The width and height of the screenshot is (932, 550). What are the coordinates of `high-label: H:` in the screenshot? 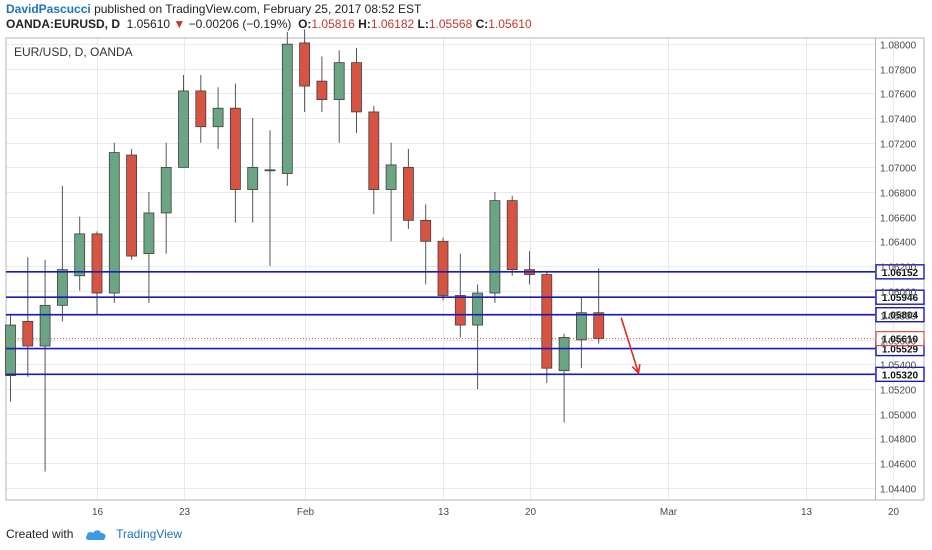 It's located at (364, 24).